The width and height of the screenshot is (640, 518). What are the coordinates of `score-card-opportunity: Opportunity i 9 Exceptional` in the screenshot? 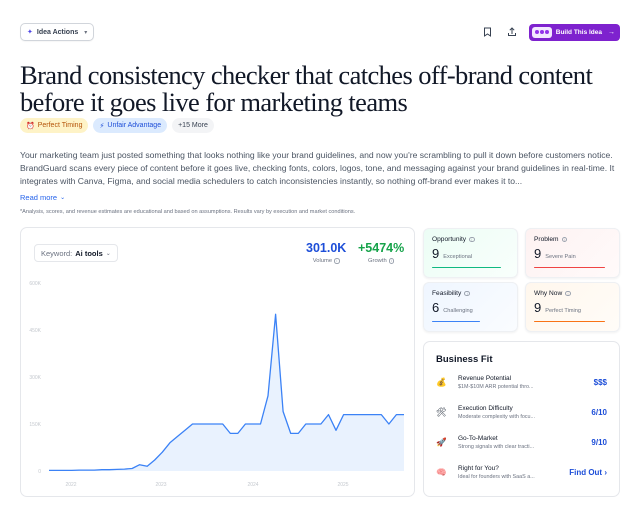 It's located at (470, 253).